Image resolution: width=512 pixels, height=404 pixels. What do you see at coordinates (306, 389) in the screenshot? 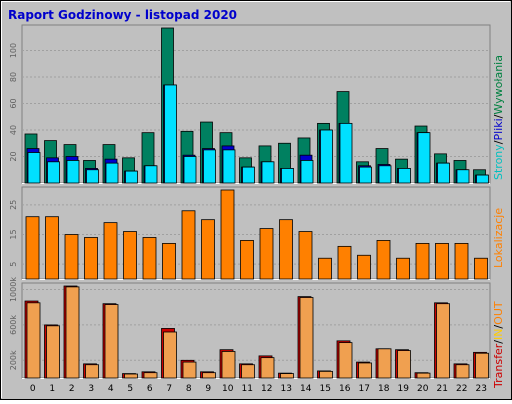
I see `x-tick-label: 14` at bounding box center [306, 389].